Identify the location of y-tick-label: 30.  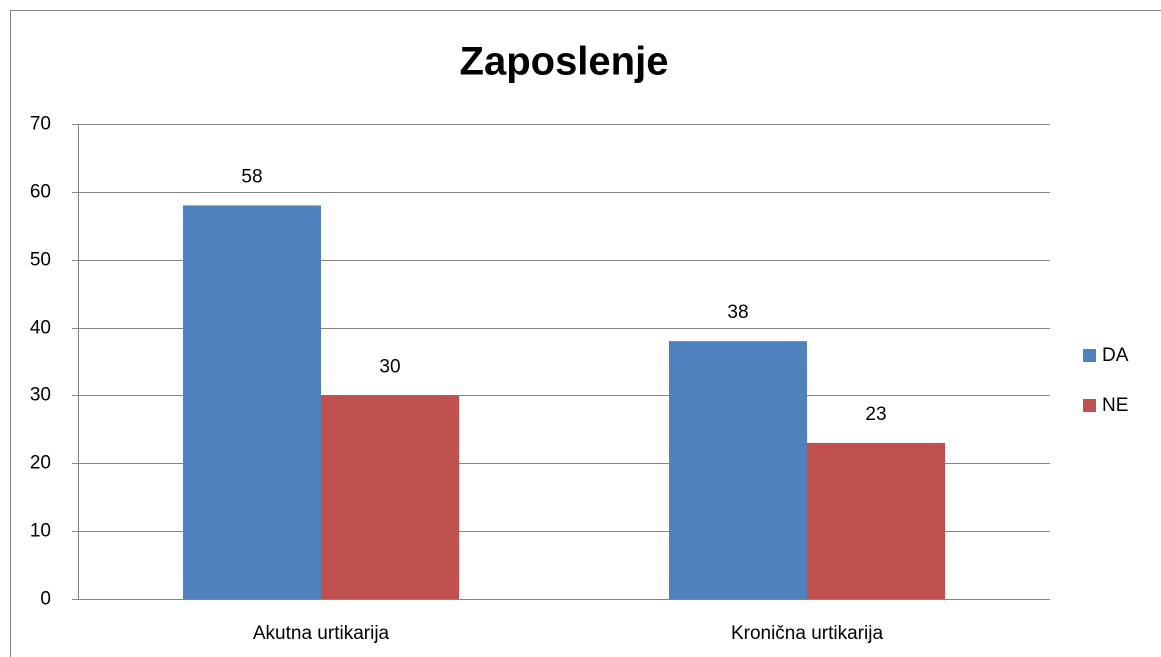
(40, 395).